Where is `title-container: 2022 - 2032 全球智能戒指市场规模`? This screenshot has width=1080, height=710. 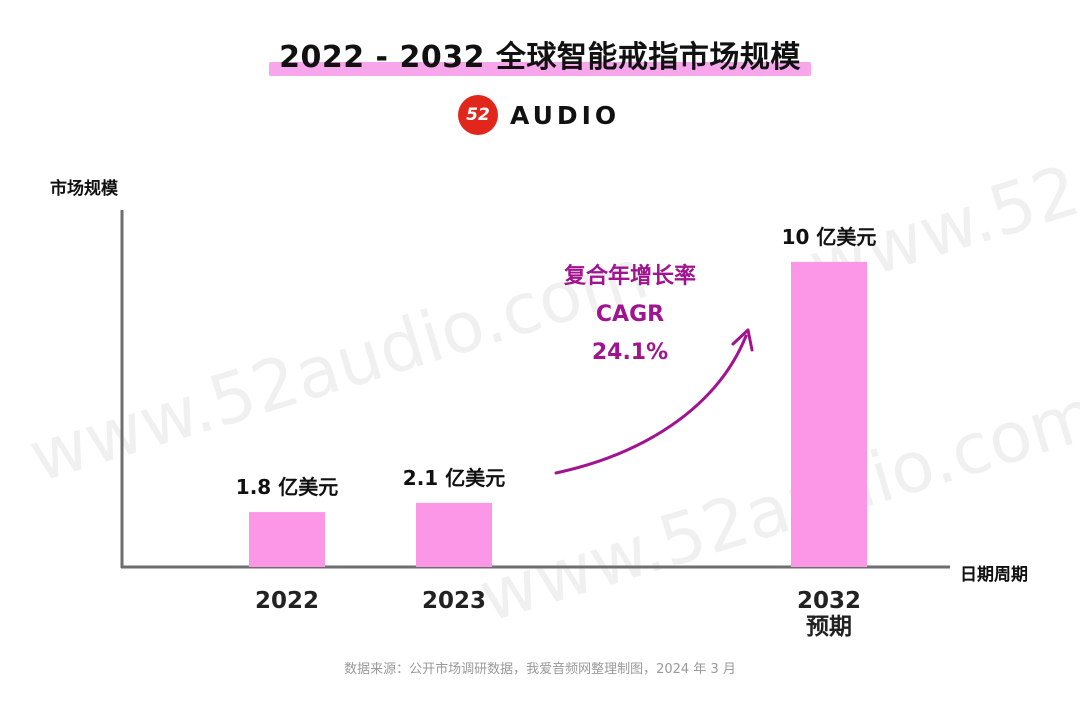 title-container: 2022 - 2032 全球智能戒指市场规模 is located at coordinates (540, 58).